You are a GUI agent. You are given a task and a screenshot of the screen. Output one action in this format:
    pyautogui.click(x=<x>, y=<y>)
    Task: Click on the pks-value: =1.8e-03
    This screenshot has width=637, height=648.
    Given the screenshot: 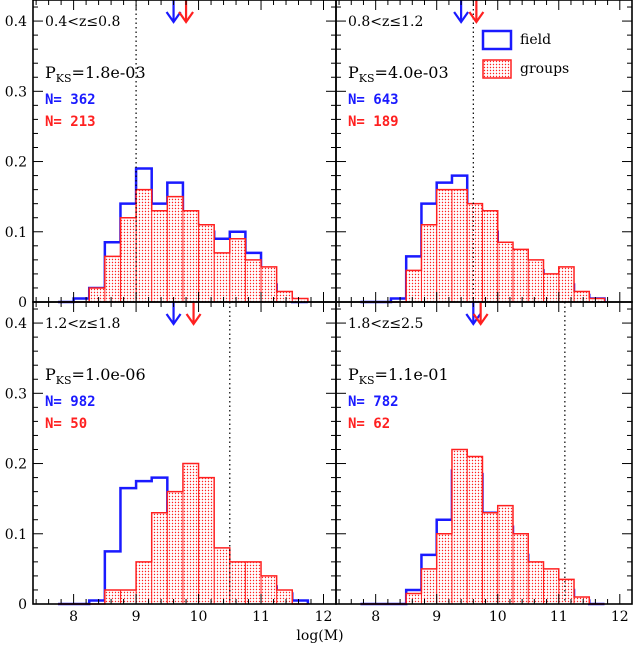 What is the action you would take?
    pyautogui.click(x=109, y=72)
    